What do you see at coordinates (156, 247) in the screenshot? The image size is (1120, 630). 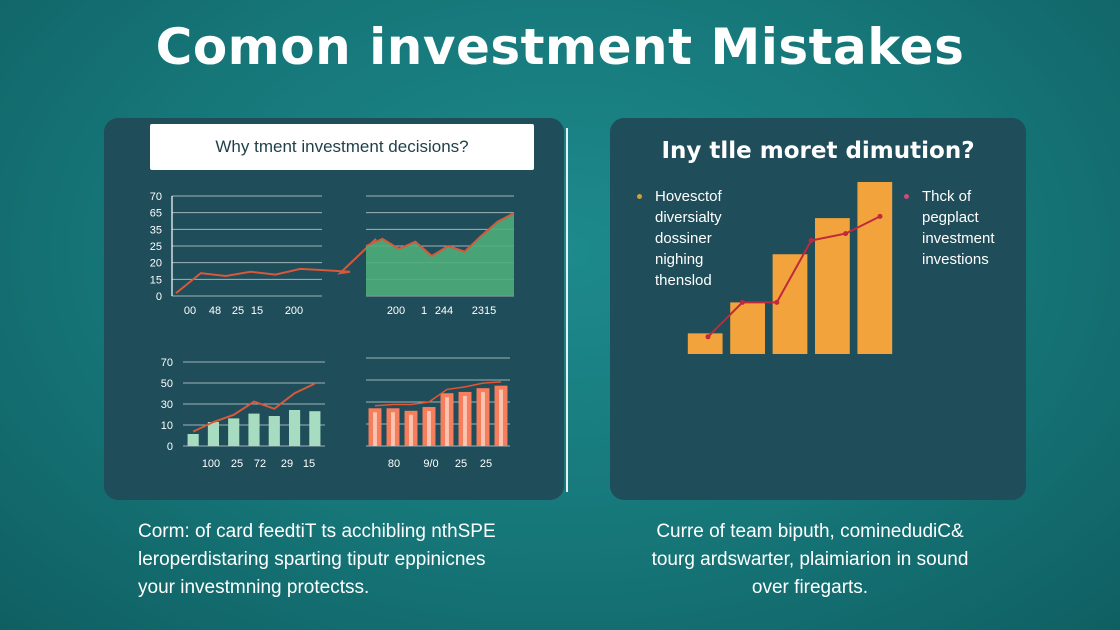 I see `y-tick-label: 25` at bounding box center [156, 247].